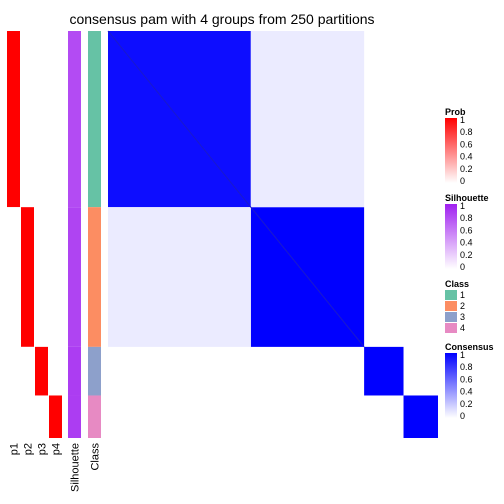  What do you see at coordinates (96, 457) in the screenshot?
I see `column-label-class: Class` at bounding box center [96, 457].